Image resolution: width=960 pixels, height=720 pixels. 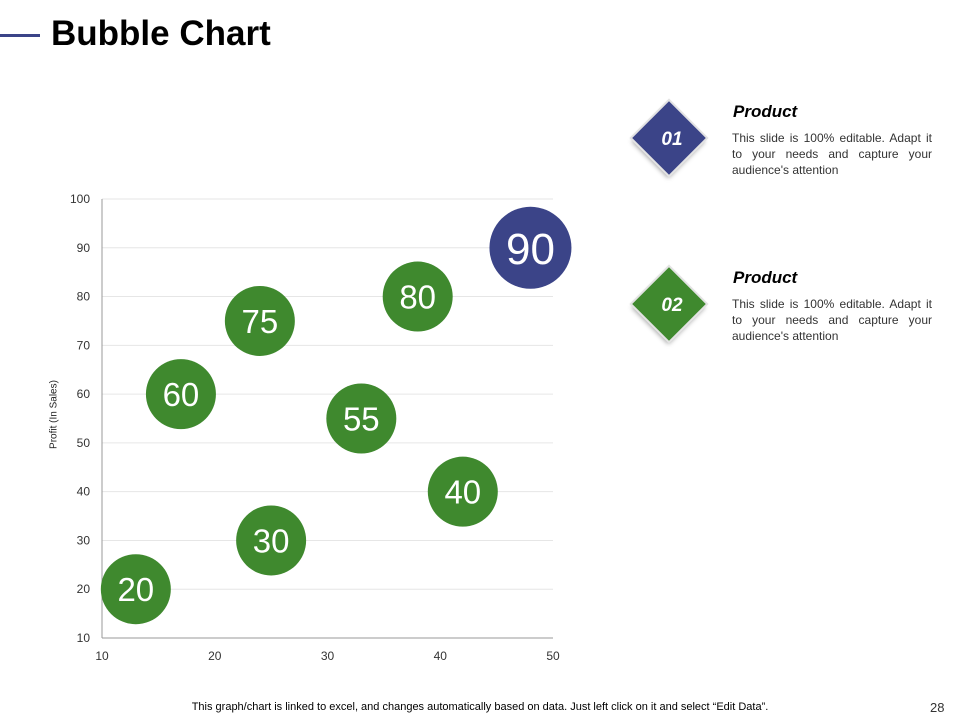 What do you see at coordinates (441, 656) in the screenshot?
I see `x-tick-label: 40` at bounding box center [441, 656].